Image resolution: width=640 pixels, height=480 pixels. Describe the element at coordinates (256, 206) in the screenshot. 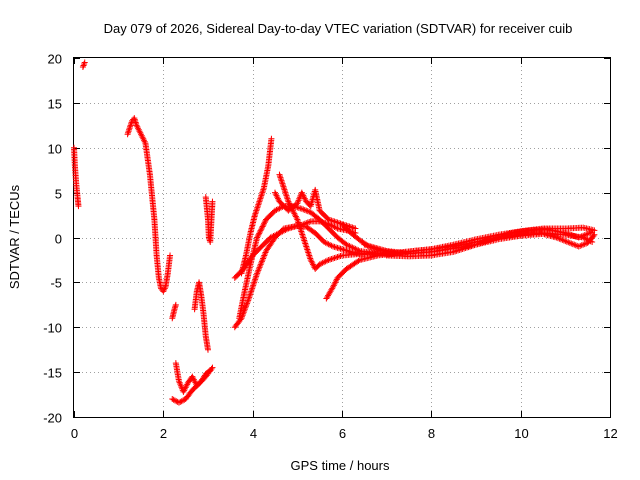

I see `series-sat-k` at that location.